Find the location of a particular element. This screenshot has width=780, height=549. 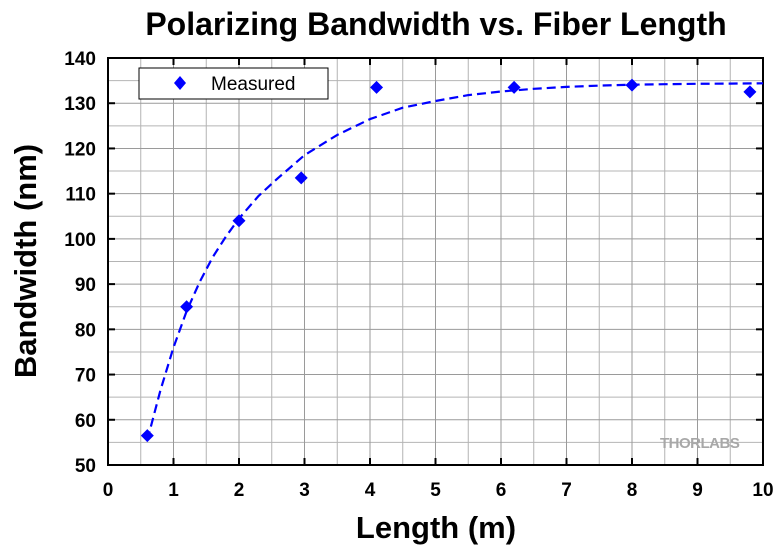

y-tick-label: 120 is located at coordinates (80, 149).